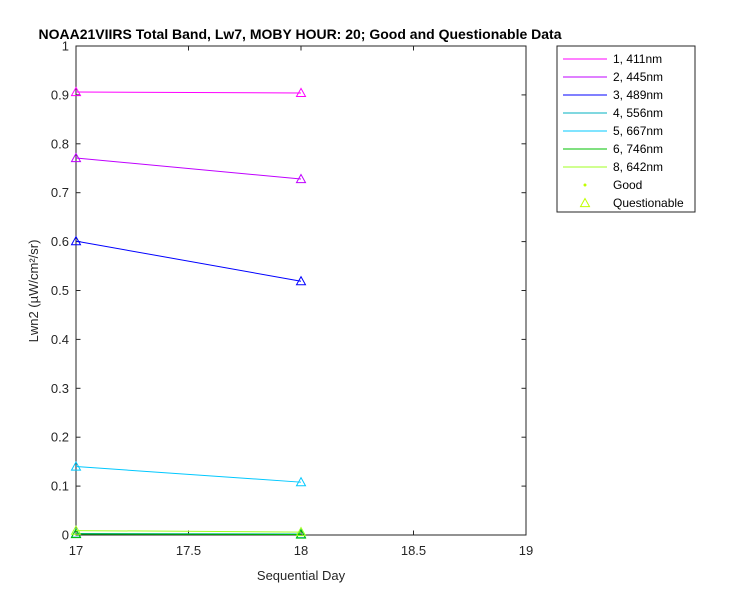 The image size is (750, 600). I want to click on x-tick-label: 17.5, so click(188, 550).